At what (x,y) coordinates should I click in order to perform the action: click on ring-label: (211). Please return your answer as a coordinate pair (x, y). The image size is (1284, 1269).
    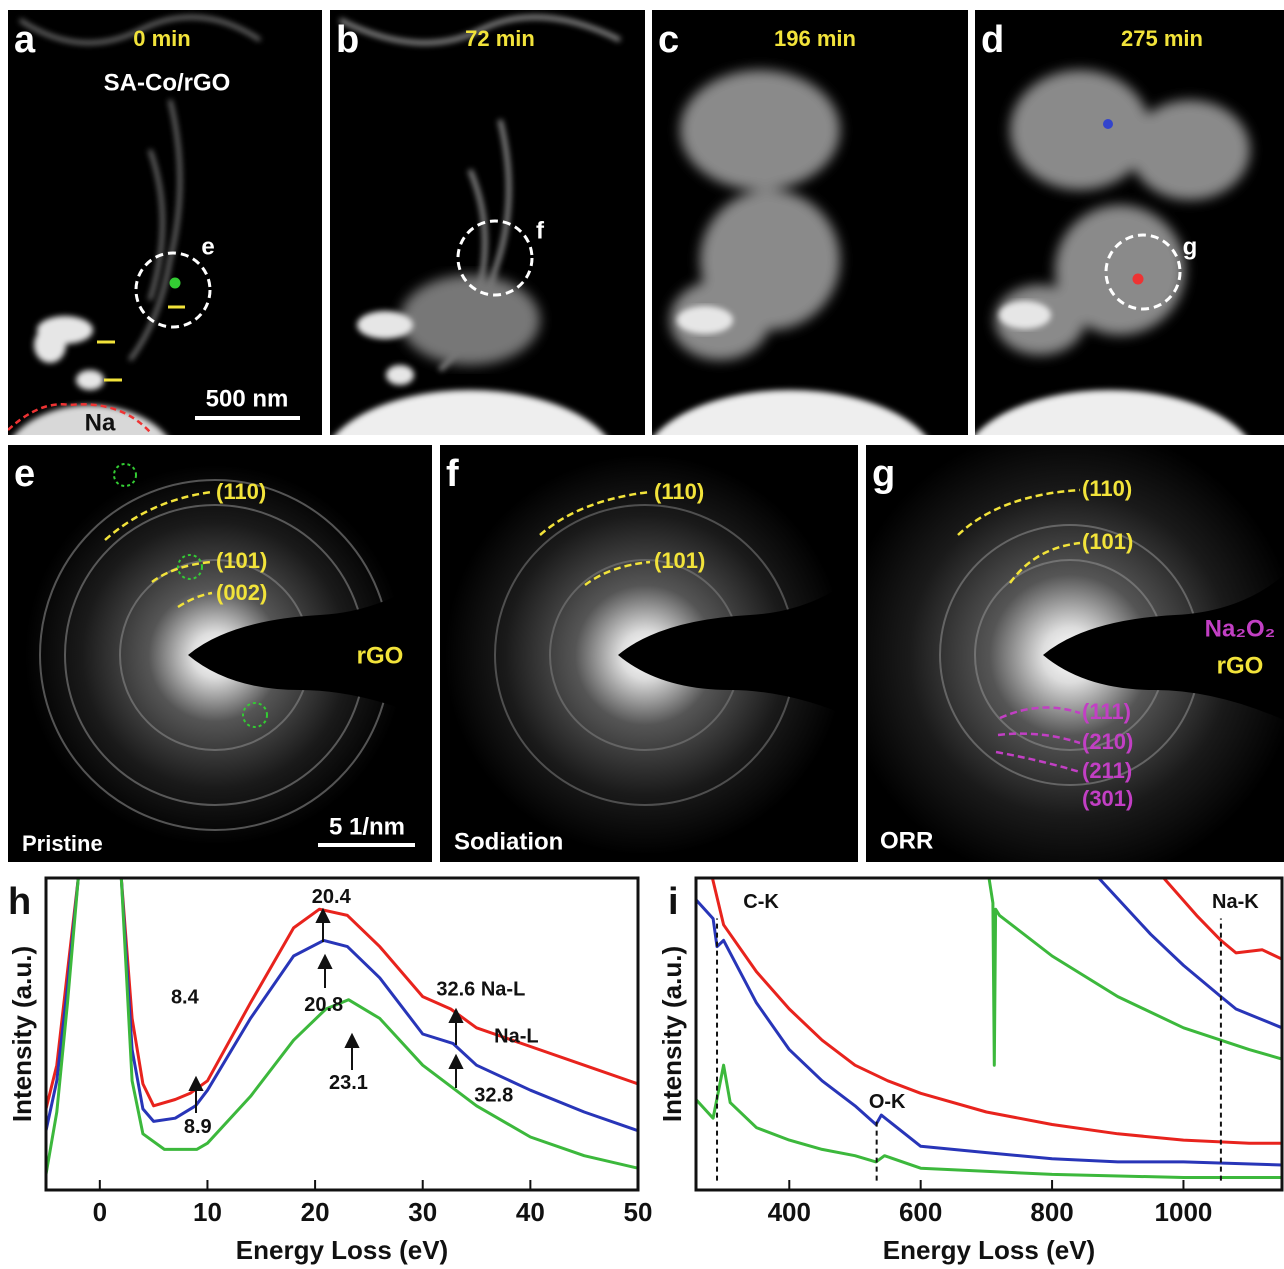
    Looking at the image, I should click on (1107, 770).